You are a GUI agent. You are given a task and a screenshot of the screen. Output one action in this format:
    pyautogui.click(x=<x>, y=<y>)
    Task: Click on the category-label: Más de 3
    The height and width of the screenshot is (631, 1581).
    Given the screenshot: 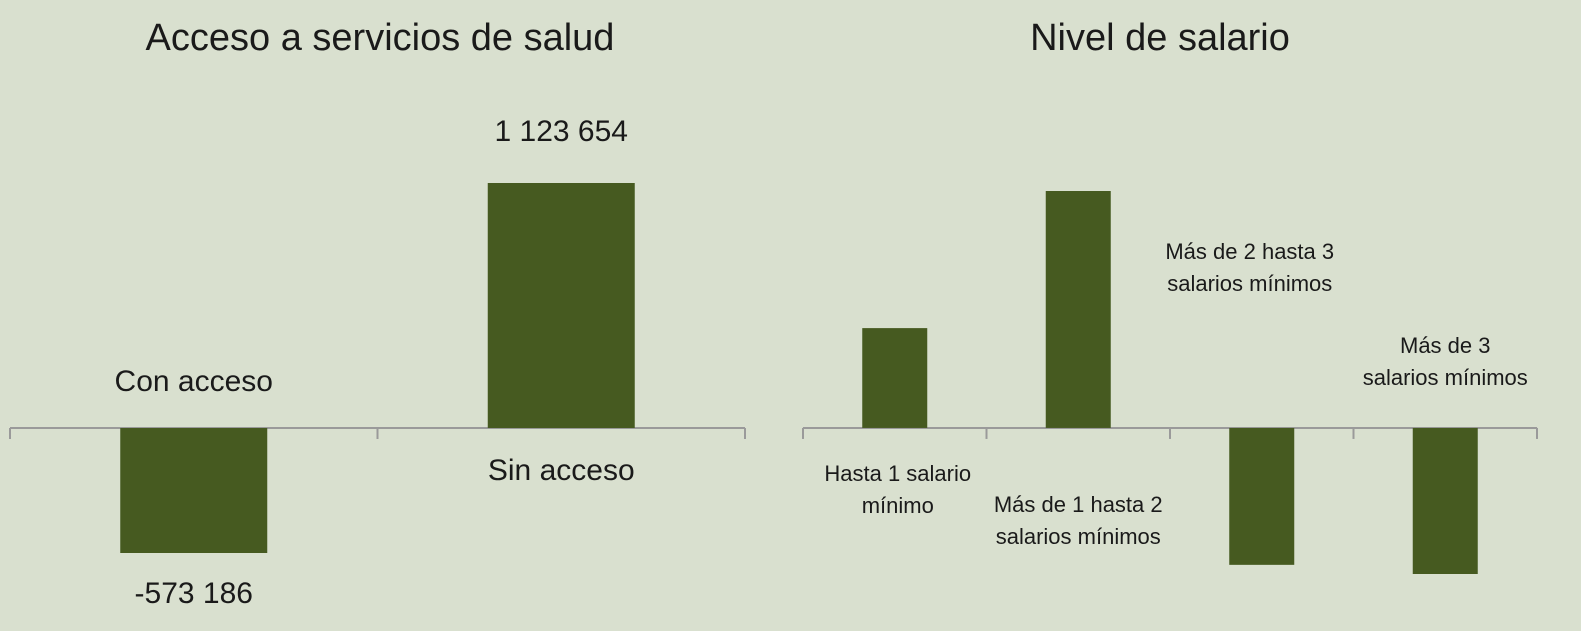 What is the action you would take?
    pyautogui.click(x=1445, y=345)
    